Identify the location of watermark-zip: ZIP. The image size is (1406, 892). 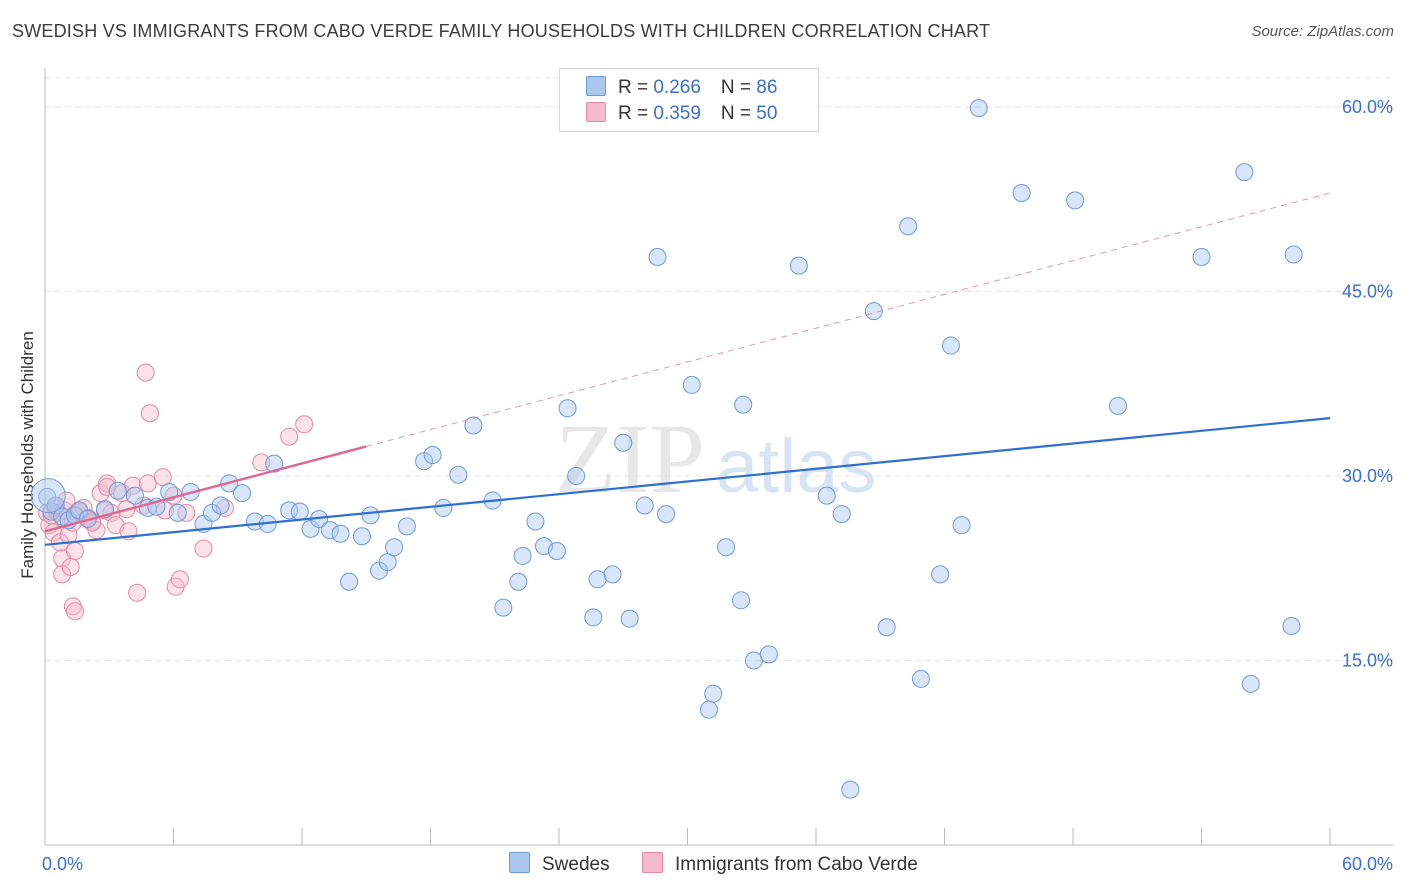
(630, 458).